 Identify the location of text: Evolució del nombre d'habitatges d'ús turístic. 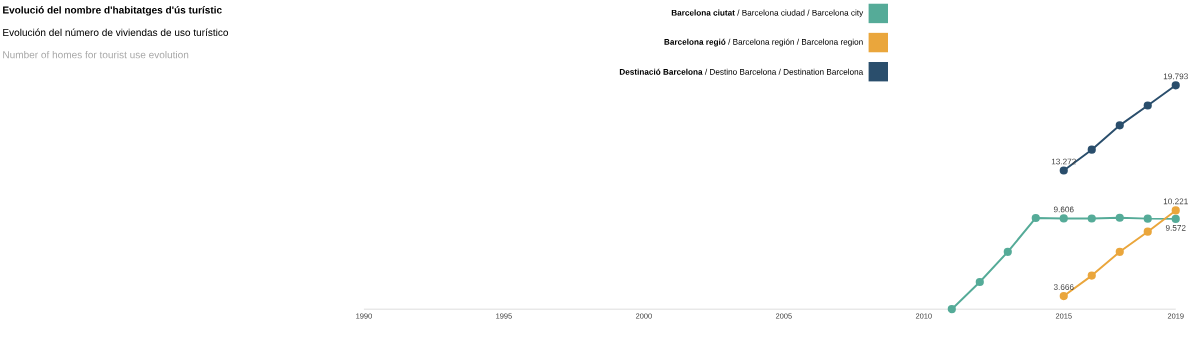
(112, 11).